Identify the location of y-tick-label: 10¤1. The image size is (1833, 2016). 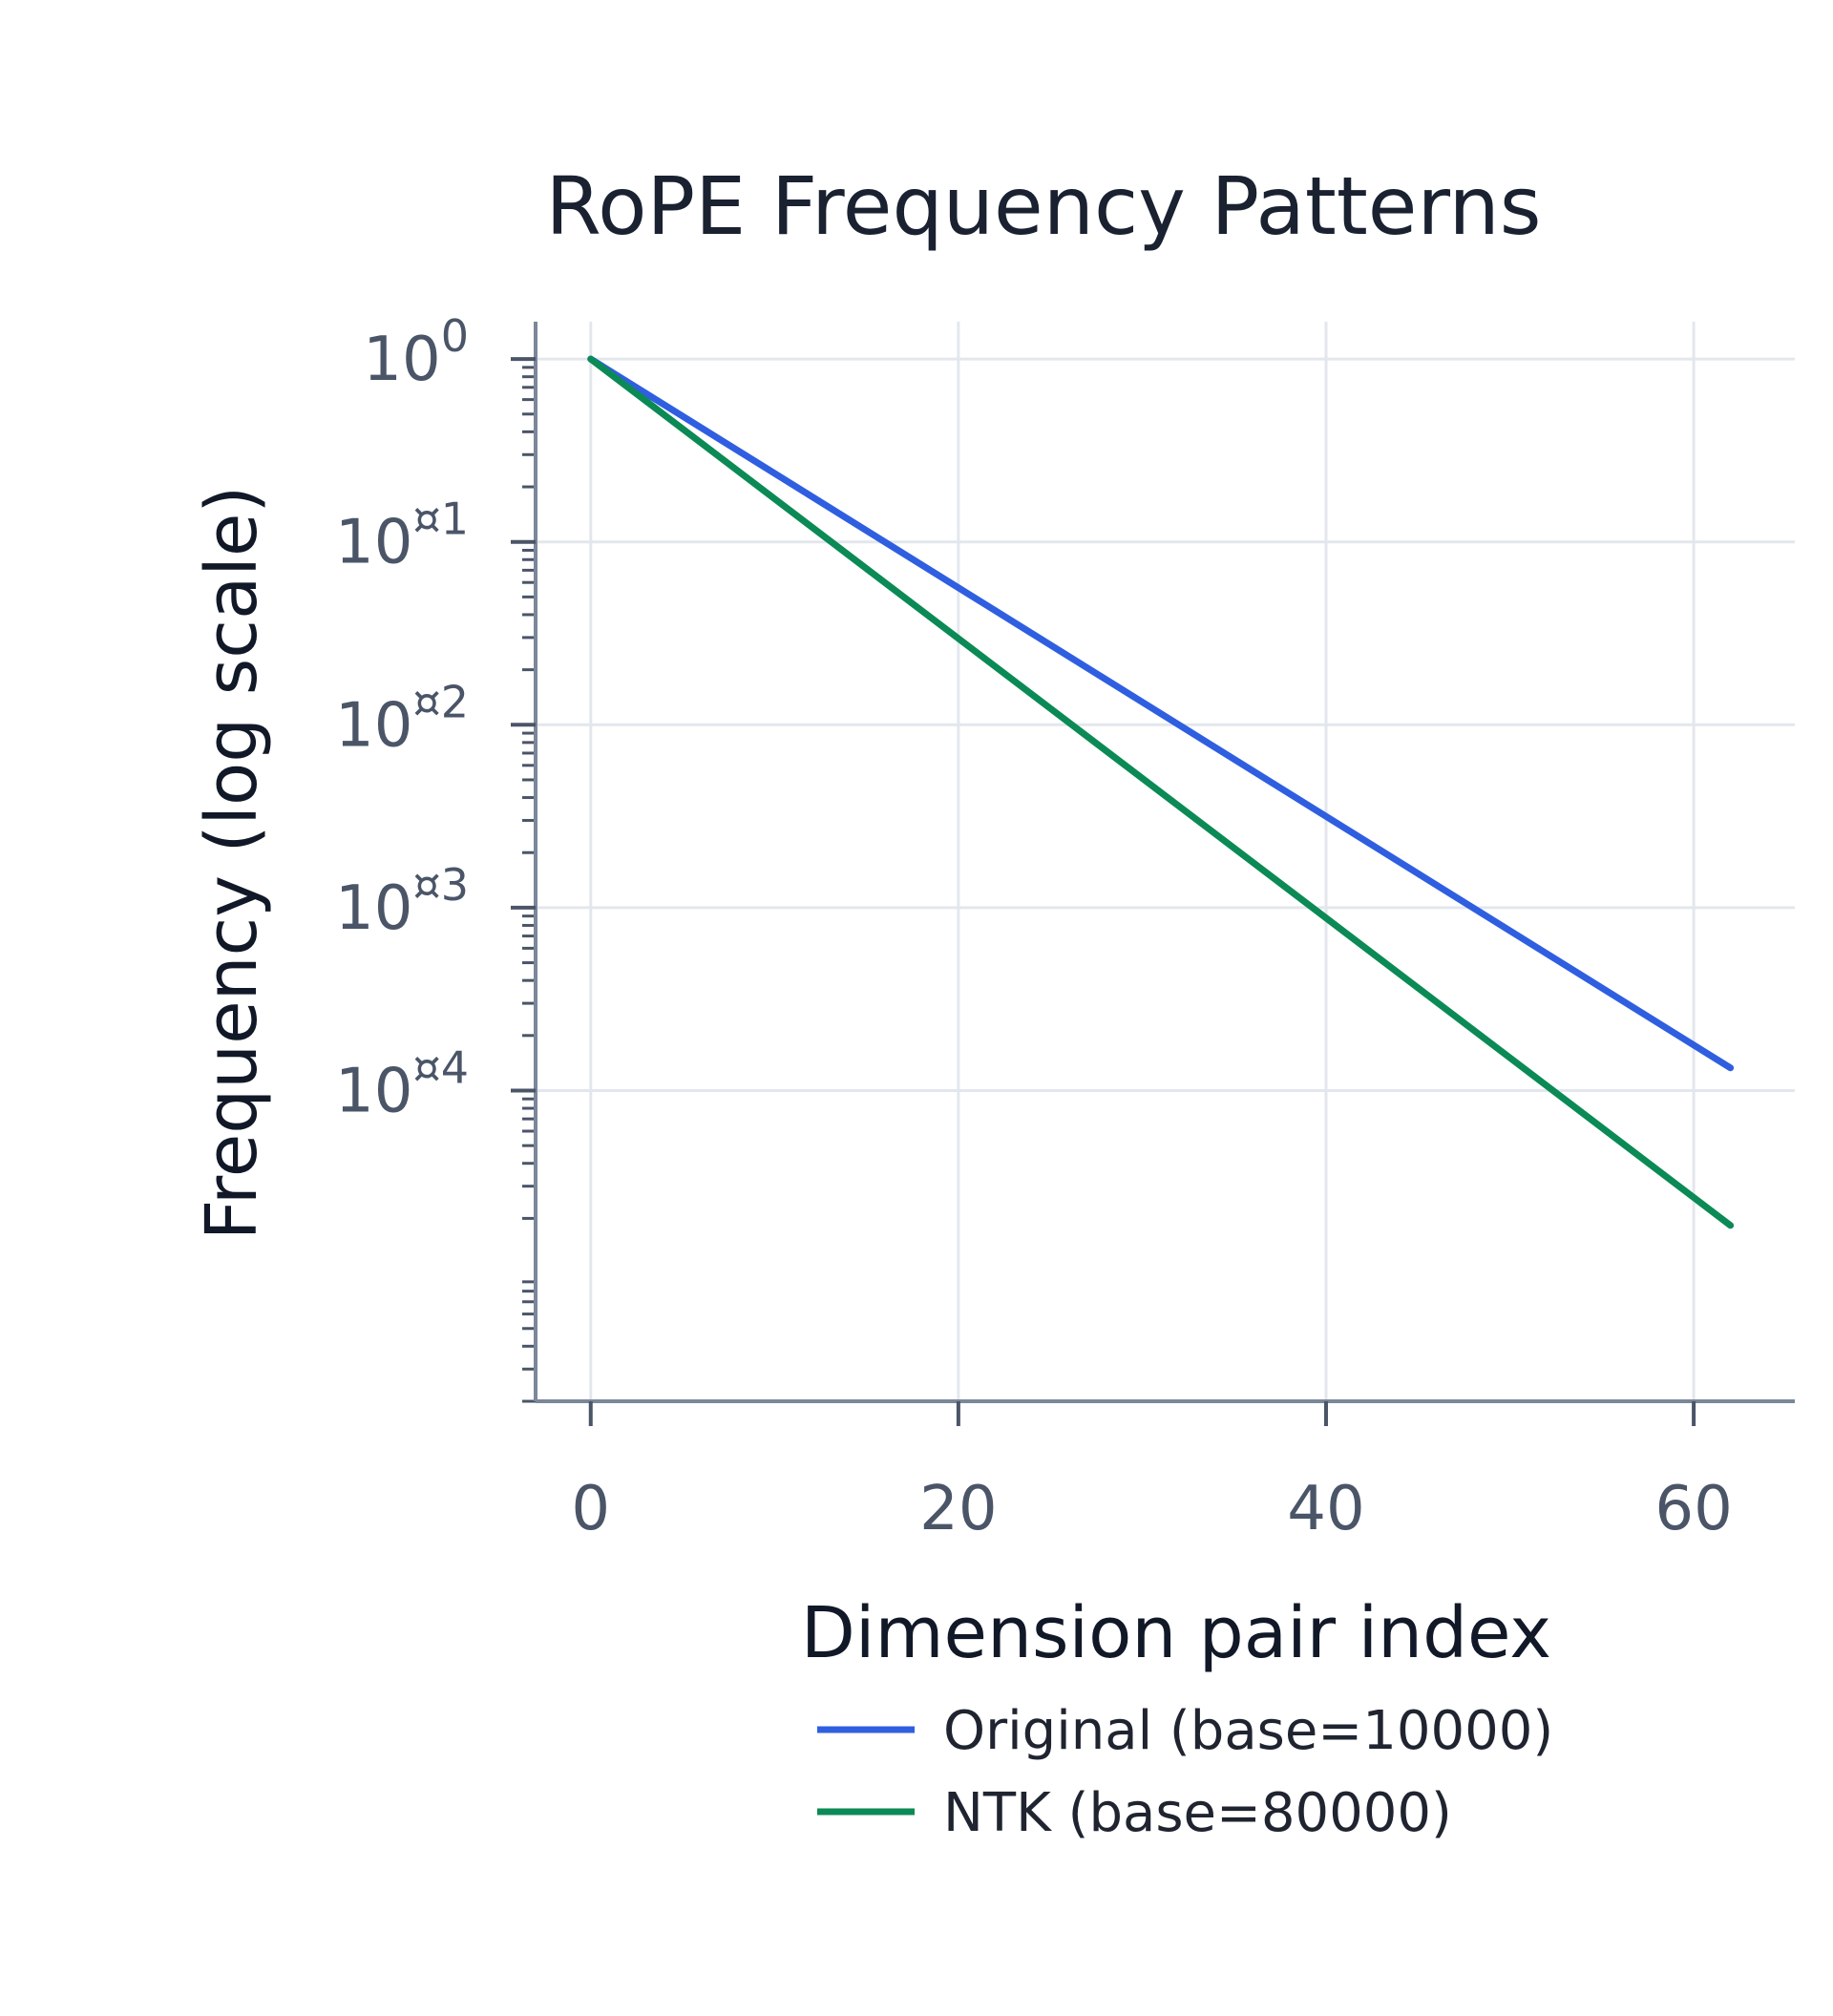
(402, 536).